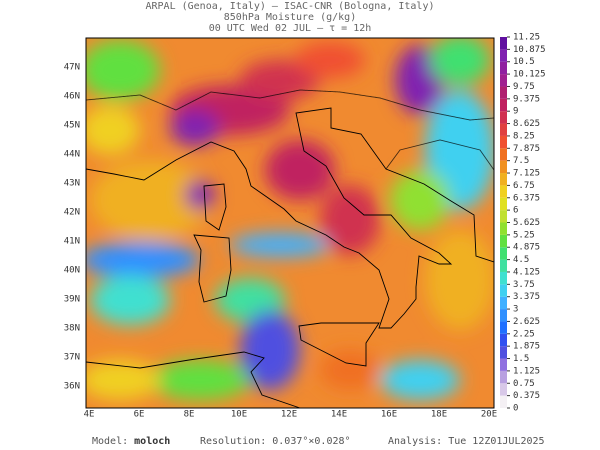 The height and width of the screenshot is (450, 600). Describe the element at coordinates (72, 213) in the screenshot. I see `lat-label: 42N` at that location.